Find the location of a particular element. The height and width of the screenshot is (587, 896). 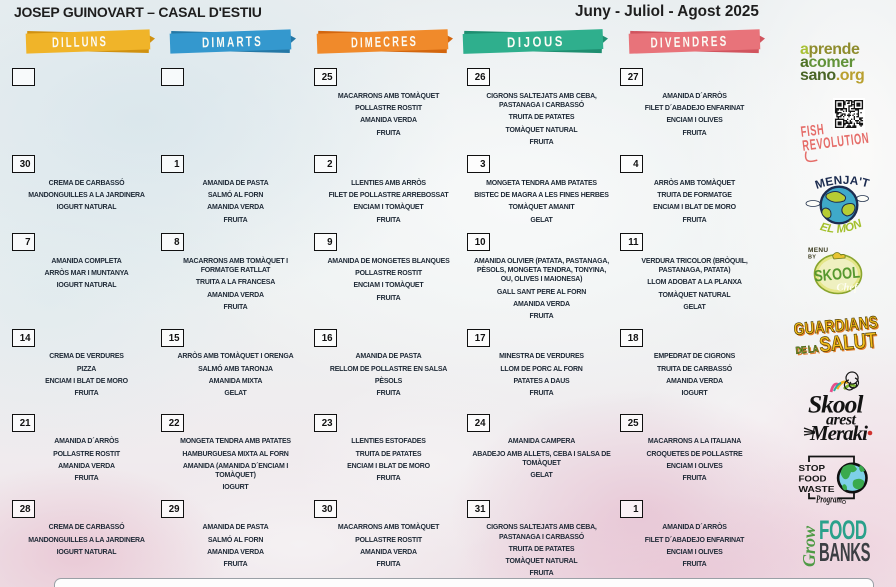

svg-text: Program is located at coordinates (829, 500).